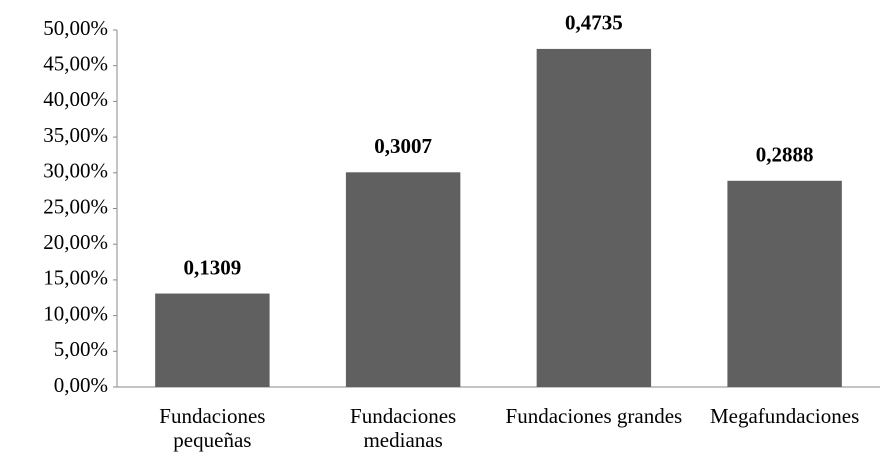  Describe the element at coordinates (75, 242) in the screenshot. I see `y-tick-label: 20,00%` at that location.